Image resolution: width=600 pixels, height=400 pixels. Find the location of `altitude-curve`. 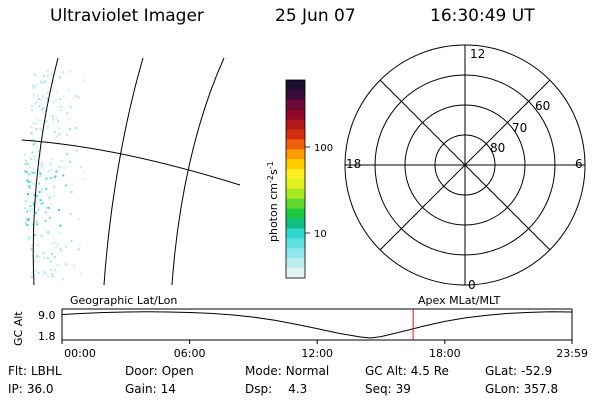

altitude-curve is located at coordinates (317, 325).